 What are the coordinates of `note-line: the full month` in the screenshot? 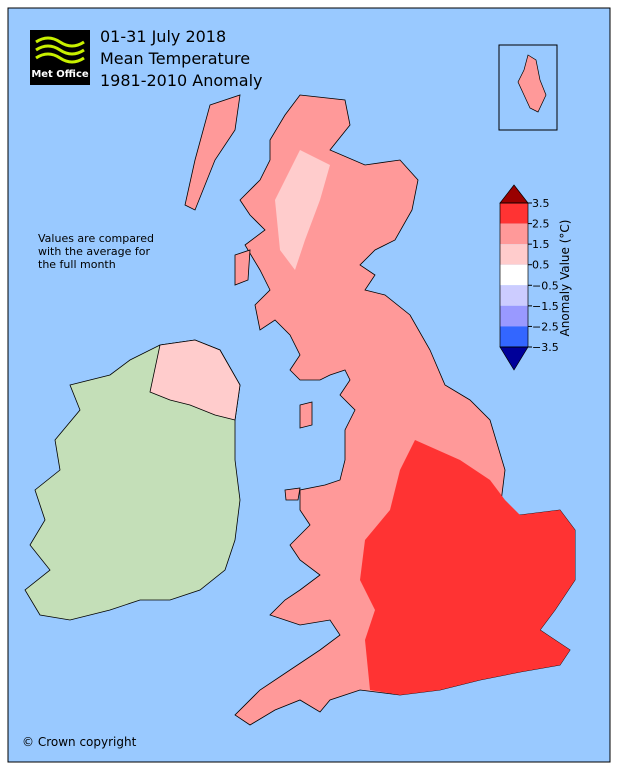 It's located at (77, 264).